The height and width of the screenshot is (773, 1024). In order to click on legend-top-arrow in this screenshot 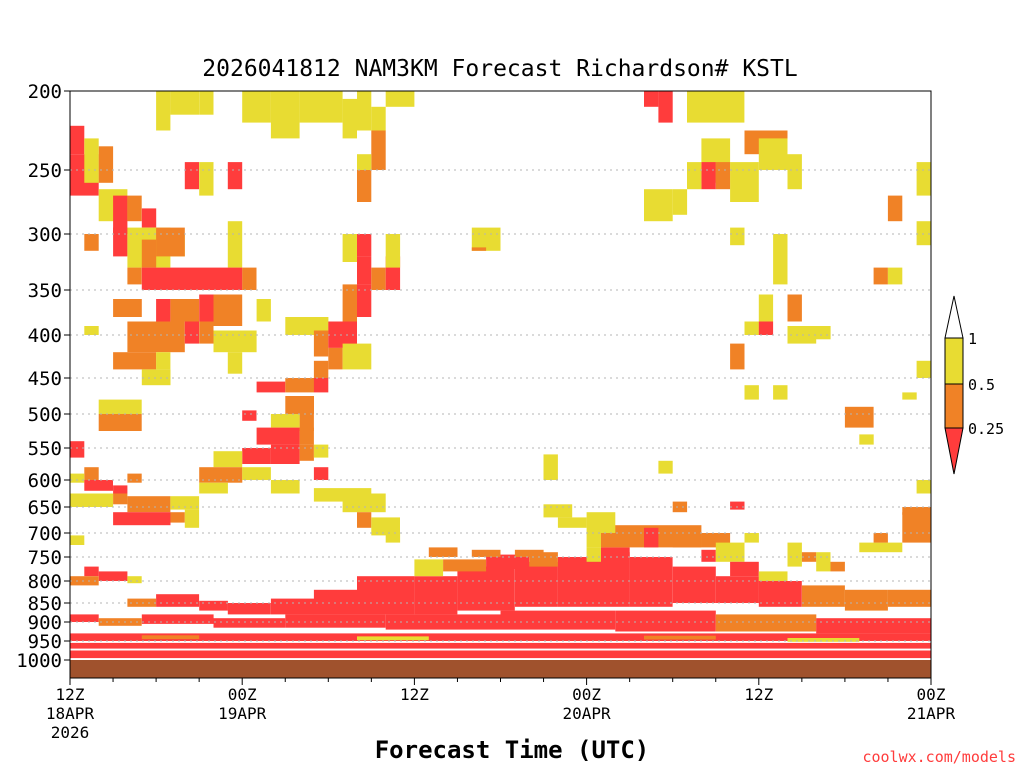, I will do `click(954, 317)`.